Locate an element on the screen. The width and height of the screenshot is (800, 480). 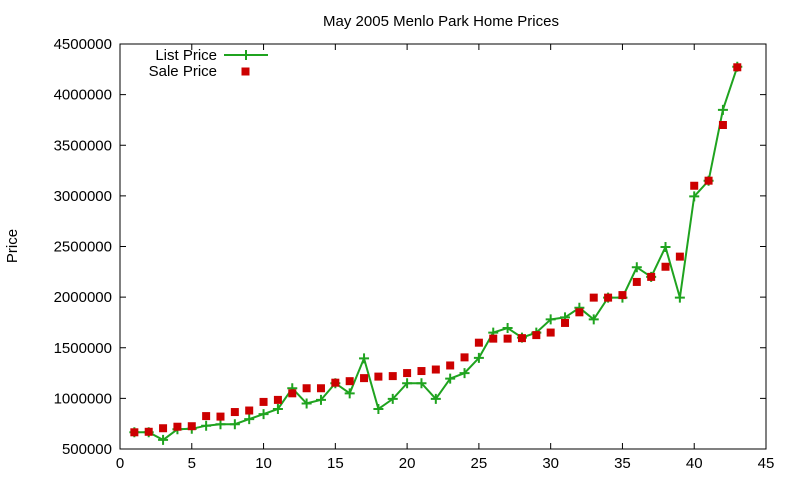
x-tick-label: 10 is located at coordinates (263, 463).